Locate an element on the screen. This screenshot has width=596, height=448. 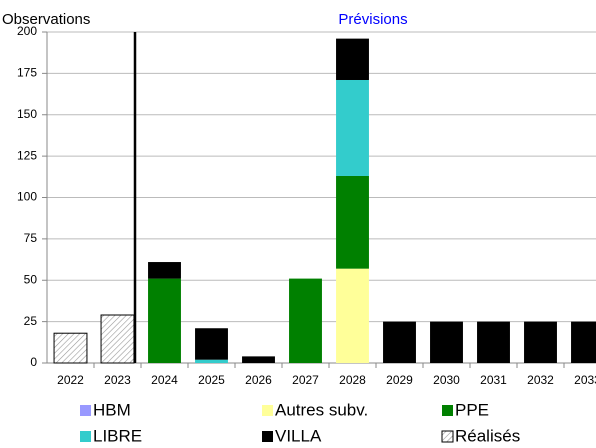
annotation: Prévisions is located at coordinates (372, 19).